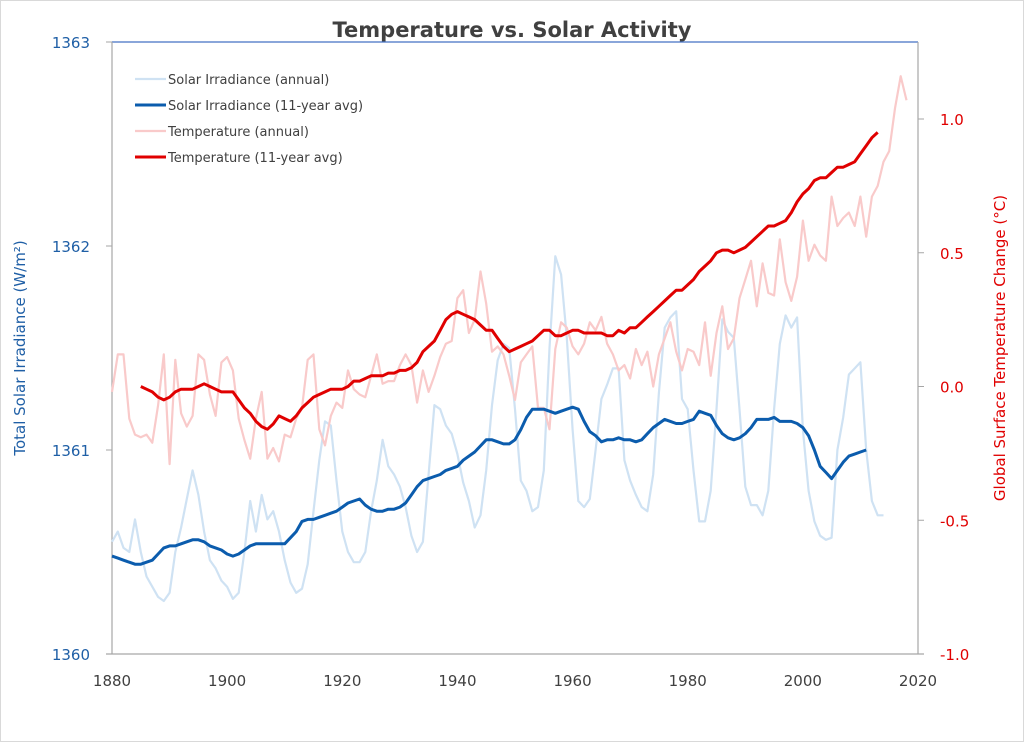 The width and height of the screenshot is (1024, 742). Describe the element at coordinates (952, 120) in the screenshot. I see `right-tick-label: 1.0` at that location.